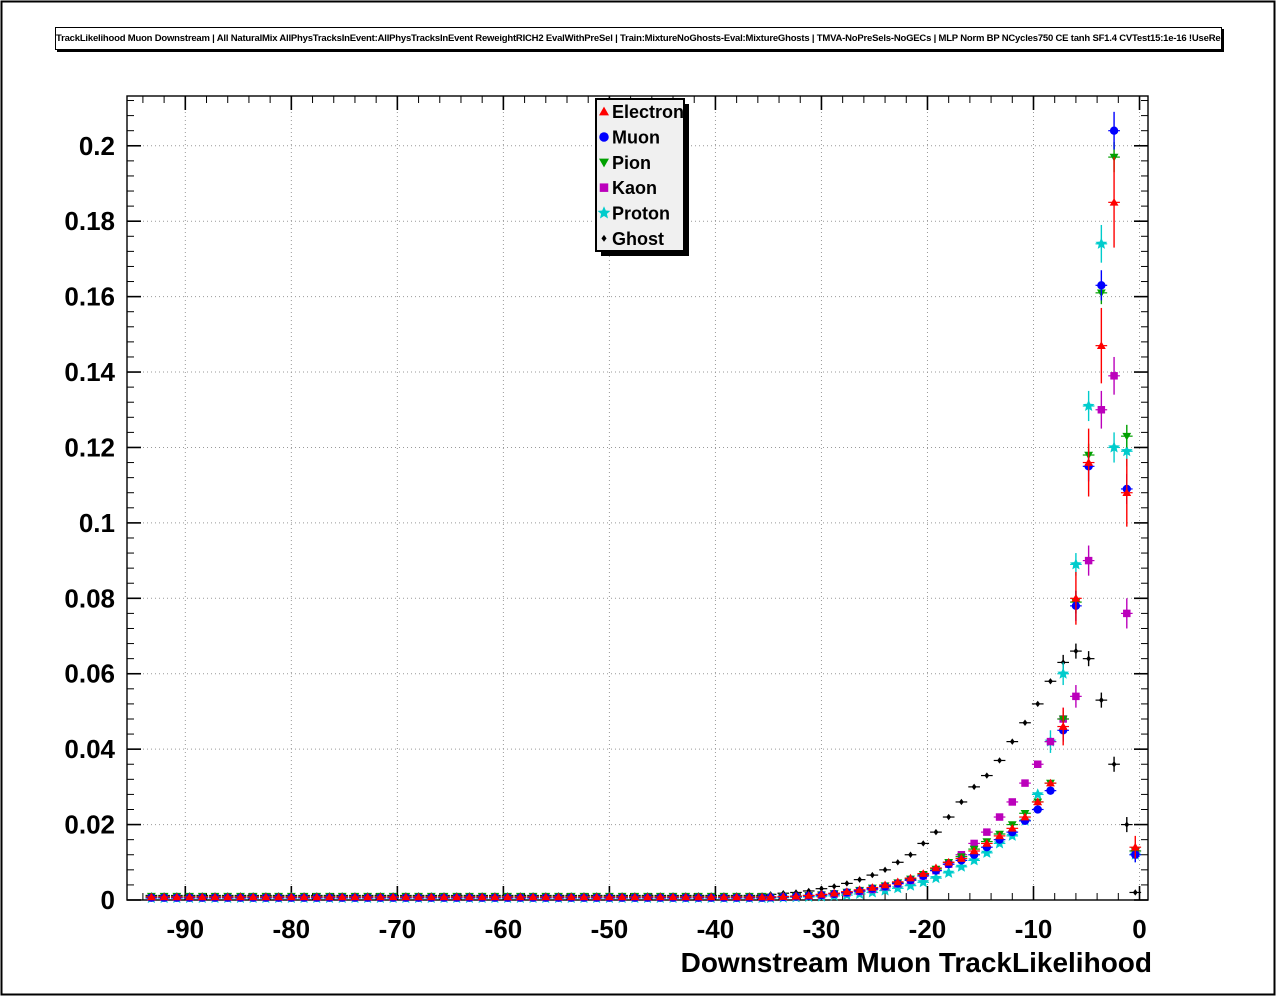 The height and width of the screenshot is (996, 1276). I want to click on svg-text: -70, so click(398, 929).